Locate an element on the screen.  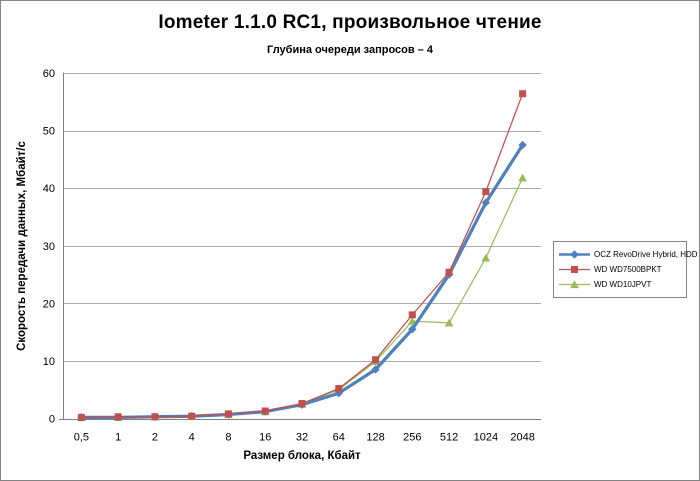
svg-text: 4 is located at coordinates (192, 438).